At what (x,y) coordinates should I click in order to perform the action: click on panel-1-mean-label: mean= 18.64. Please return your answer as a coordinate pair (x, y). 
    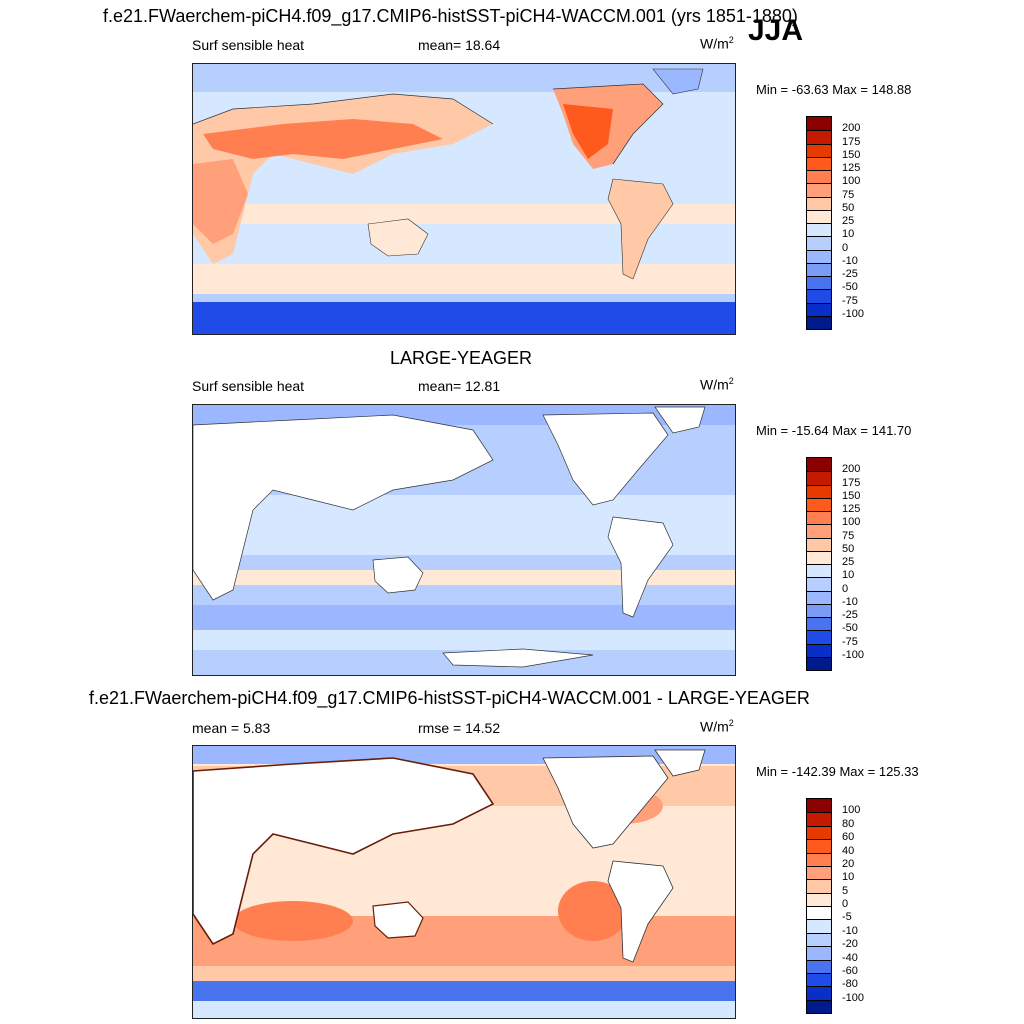
    Looking at the image, I should click on (459, 45).